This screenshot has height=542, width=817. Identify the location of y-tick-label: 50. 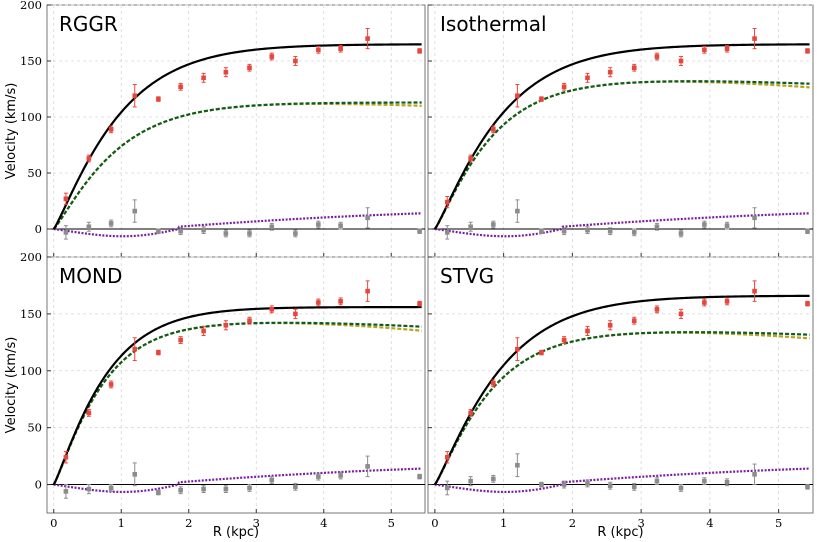
(34, 428).